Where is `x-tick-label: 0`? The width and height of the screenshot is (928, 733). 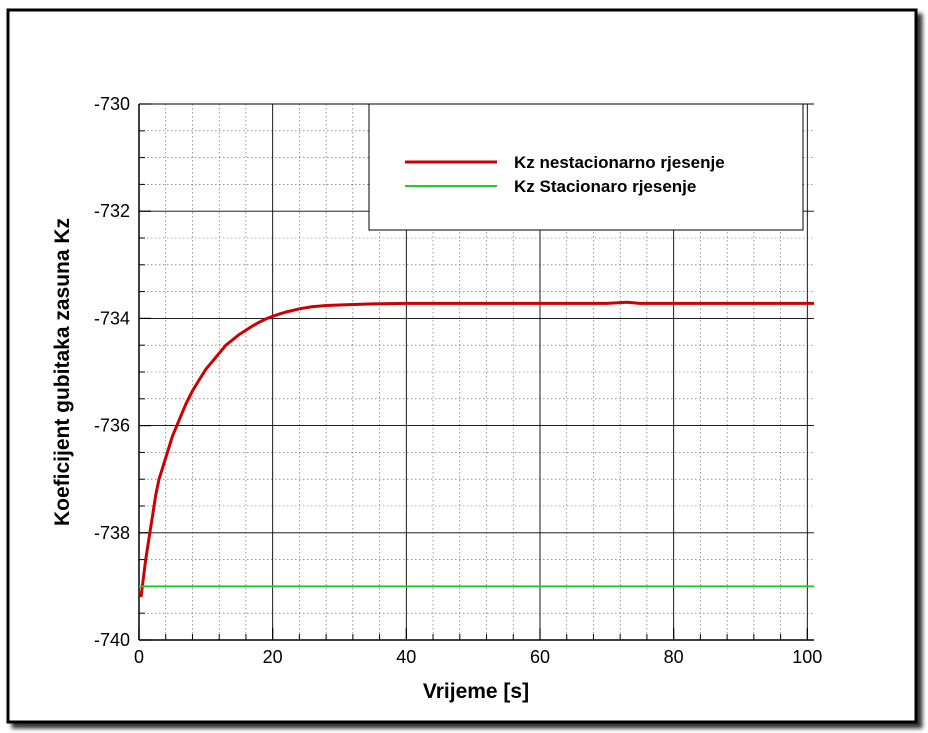 x-tick-label: 0 is located at coordinates (139, 657).